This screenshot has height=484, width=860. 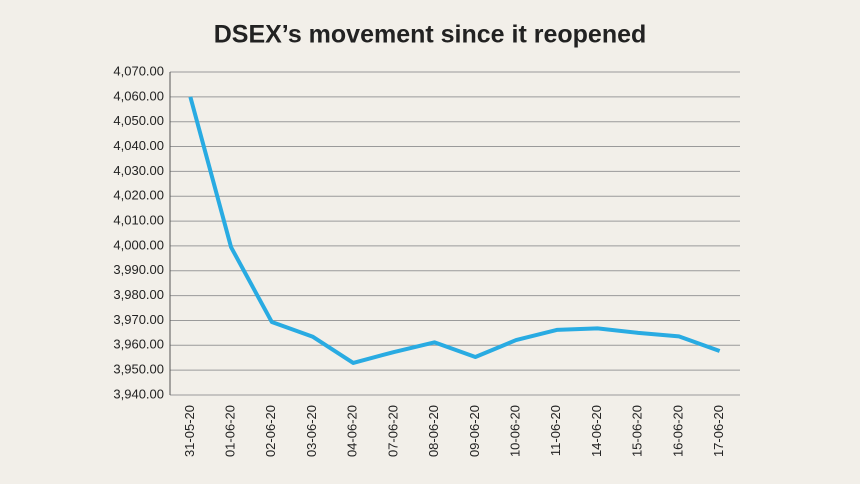 What do you see at coordinates (596, 431) in the screenshot?
I see `x-tick-label: 14-06-20` at bounding box center [596, 431].